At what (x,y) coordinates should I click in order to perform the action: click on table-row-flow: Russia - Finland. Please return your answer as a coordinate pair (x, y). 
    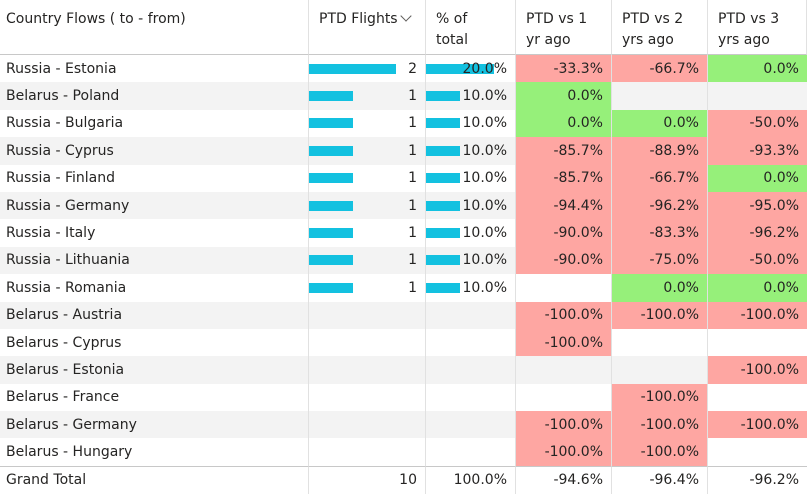
    Looking at the image, I should click on (154, 178).